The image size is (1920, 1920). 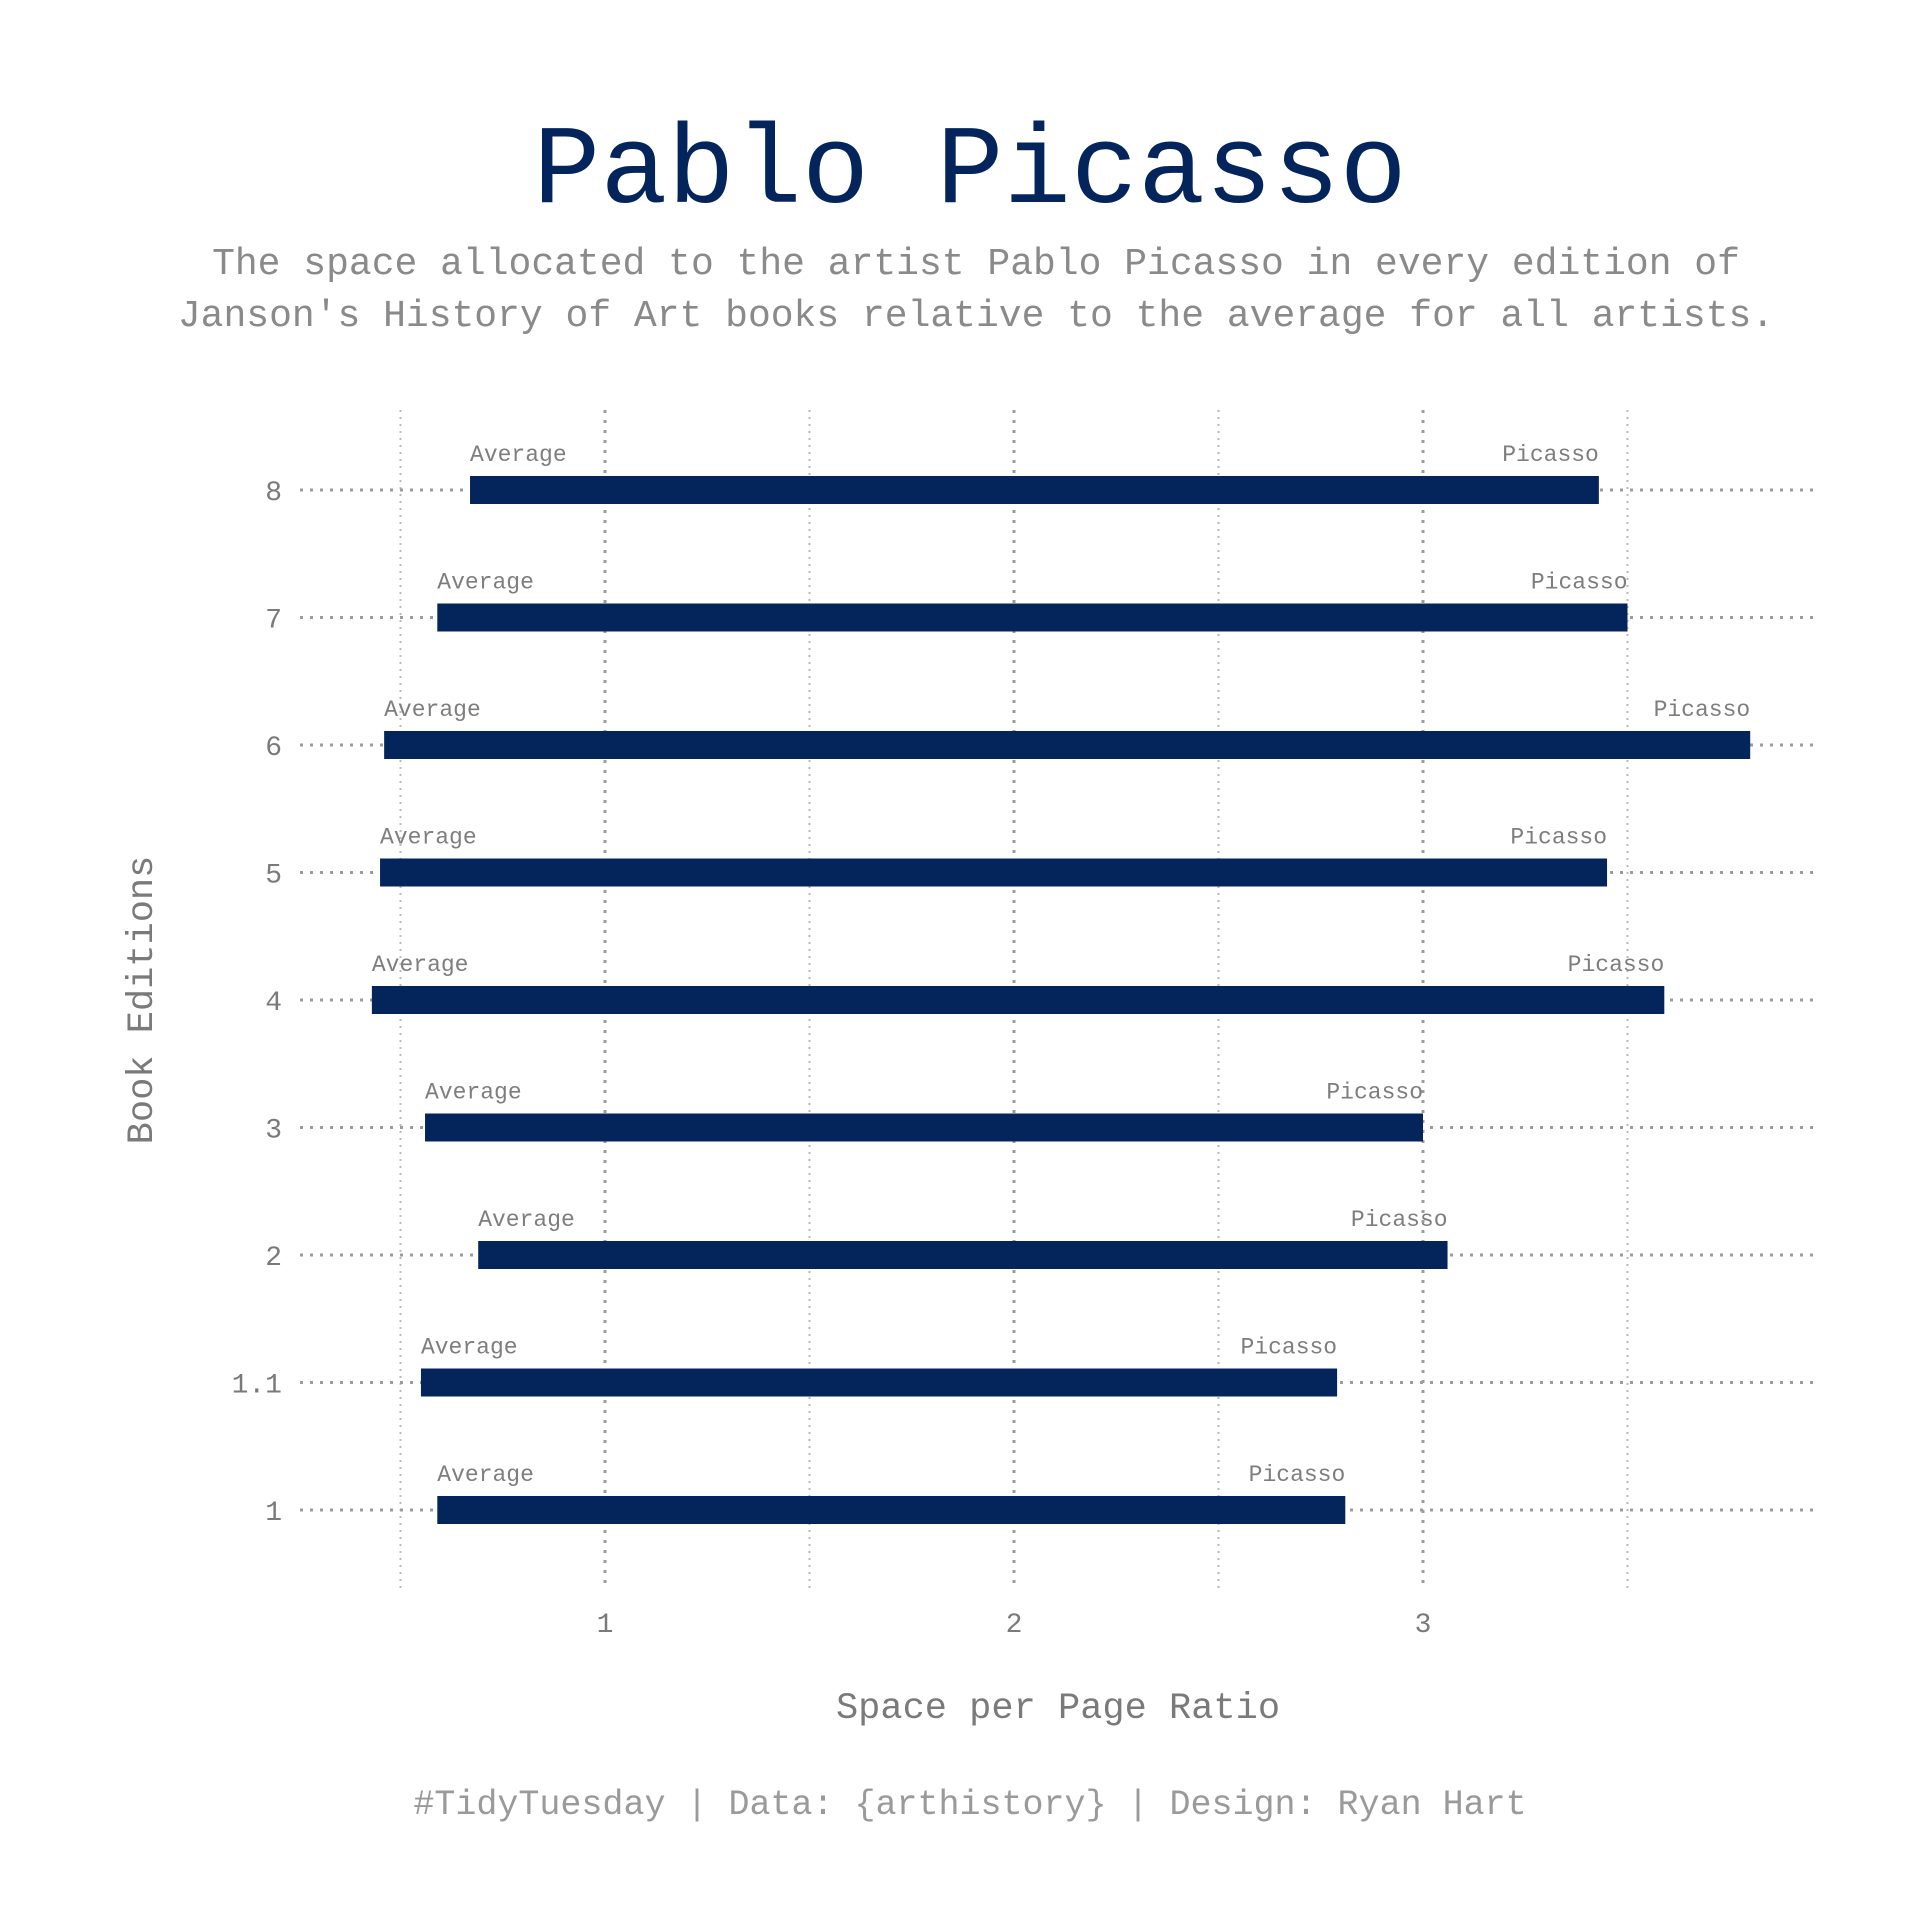 I want to click on x-tick-label: 3, so click(x=1423, y=1625).